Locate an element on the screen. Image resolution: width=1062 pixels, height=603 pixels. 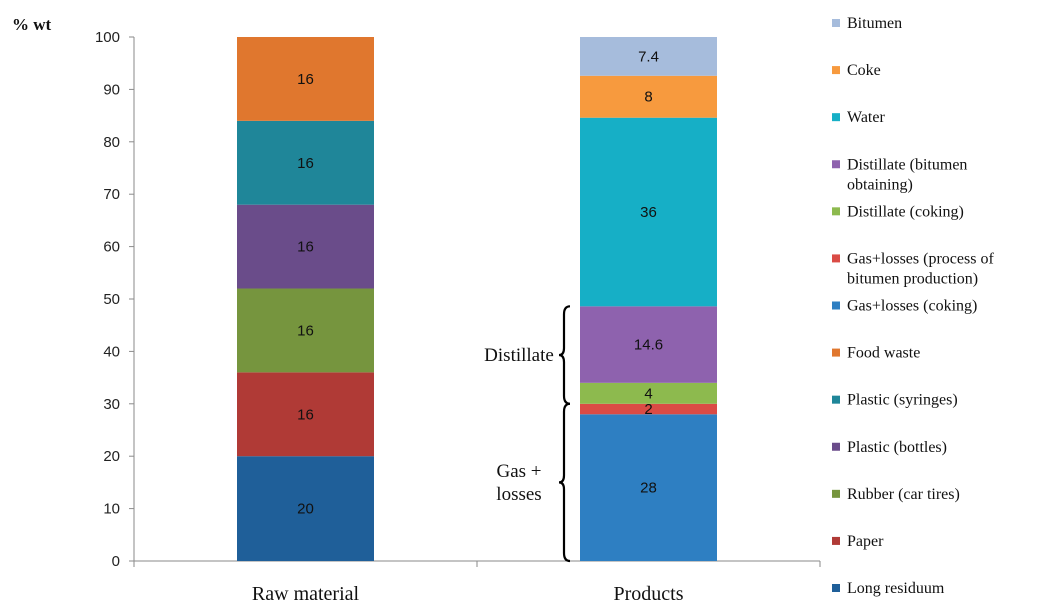
legend-label: Coke is located at coordinates (864, 70).